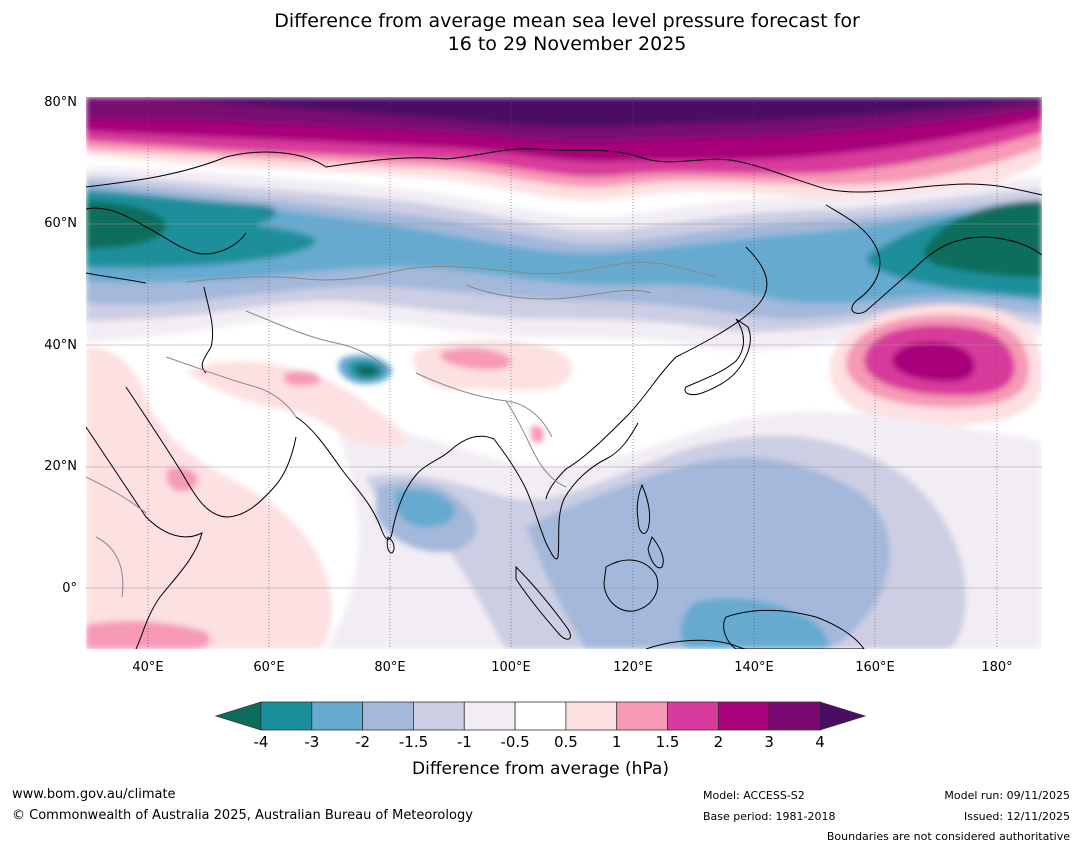 This screenshot has height=850, width=1081. What do you see at coordinates (564, 172) in the screenshot?
I see `coastline-arctic` at bounding box center [564, 172].